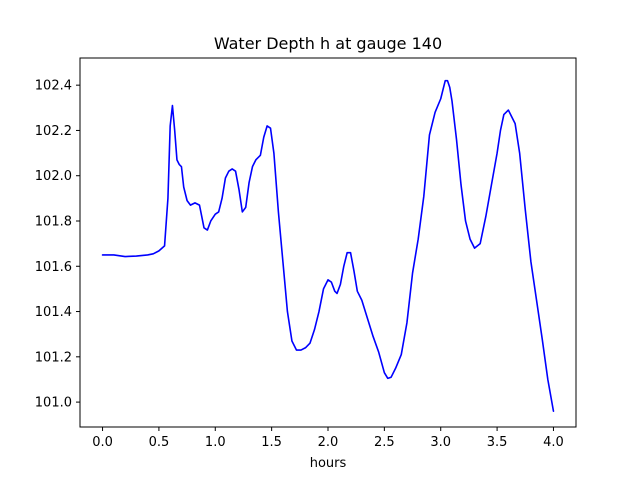 Image resolution: width=640 pixels, height=480 pixels. Describe the element at coordinates (53, 131) in the screenshot. I see `y-tick-label: 102.2` at that location.